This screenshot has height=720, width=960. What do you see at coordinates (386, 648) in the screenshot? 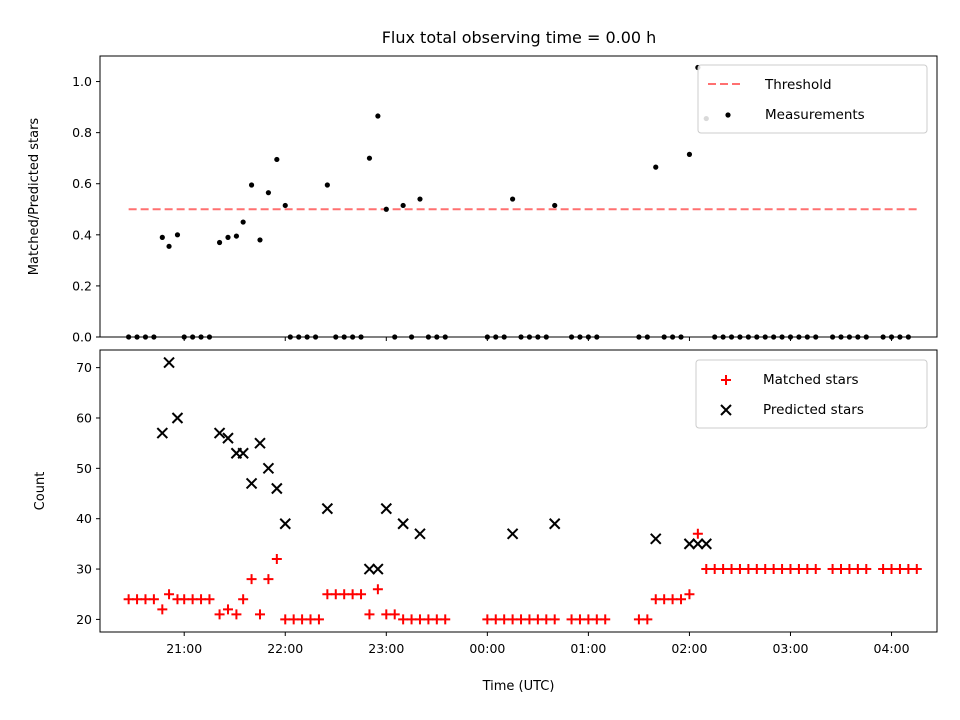
I see `x-tick-label: 23:00` at bounding box center [386, 648].